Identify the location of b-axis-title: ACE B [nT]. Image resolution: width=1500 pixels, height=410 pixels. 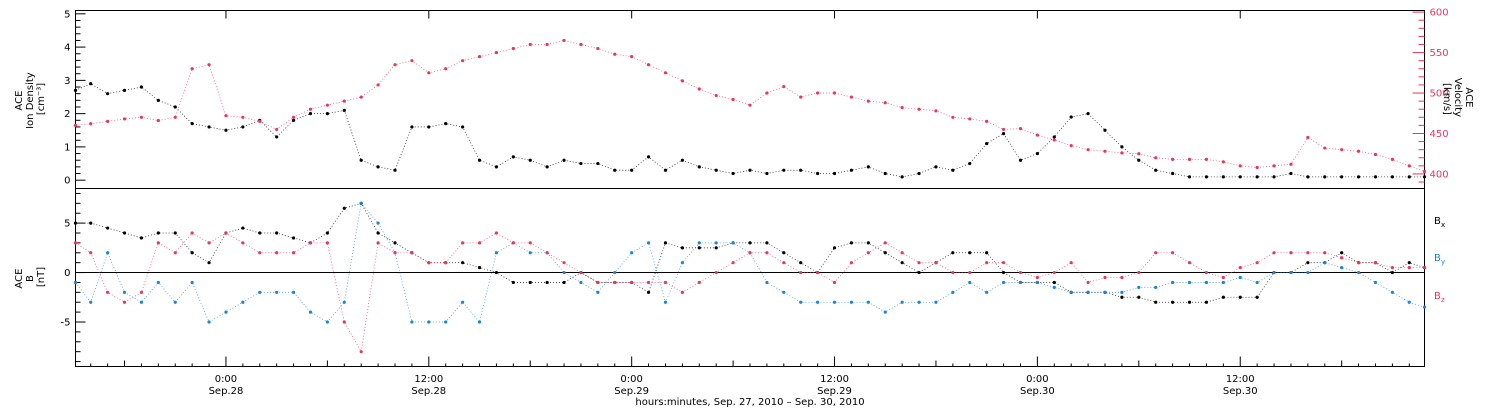
(30, 276).